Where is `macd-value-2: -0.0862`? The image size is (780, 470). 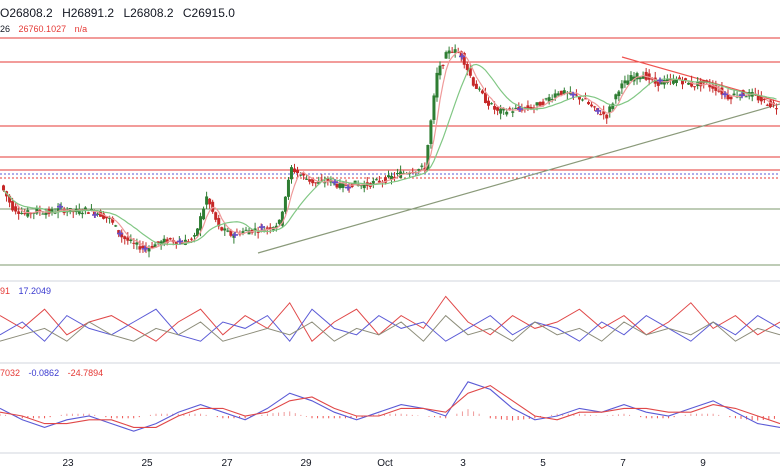
macd-value-2: -0.0862 is located at coordinates (44, 373).